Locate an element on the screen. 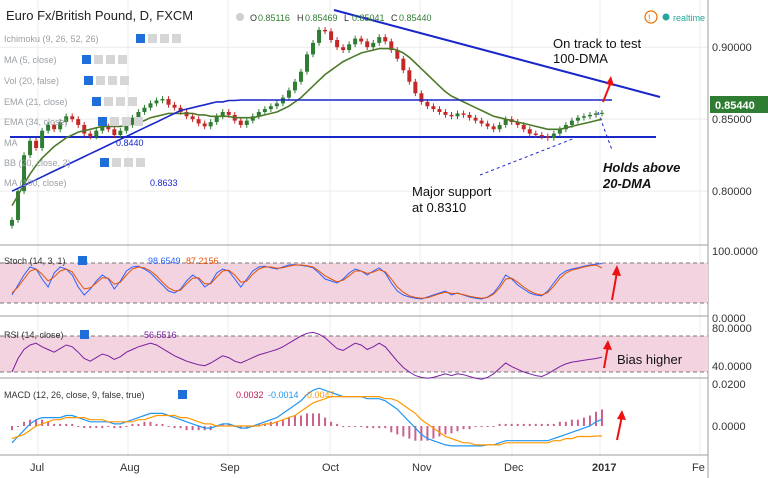  ohlc-value: 0.85041 is located at coordinates (368, 18).